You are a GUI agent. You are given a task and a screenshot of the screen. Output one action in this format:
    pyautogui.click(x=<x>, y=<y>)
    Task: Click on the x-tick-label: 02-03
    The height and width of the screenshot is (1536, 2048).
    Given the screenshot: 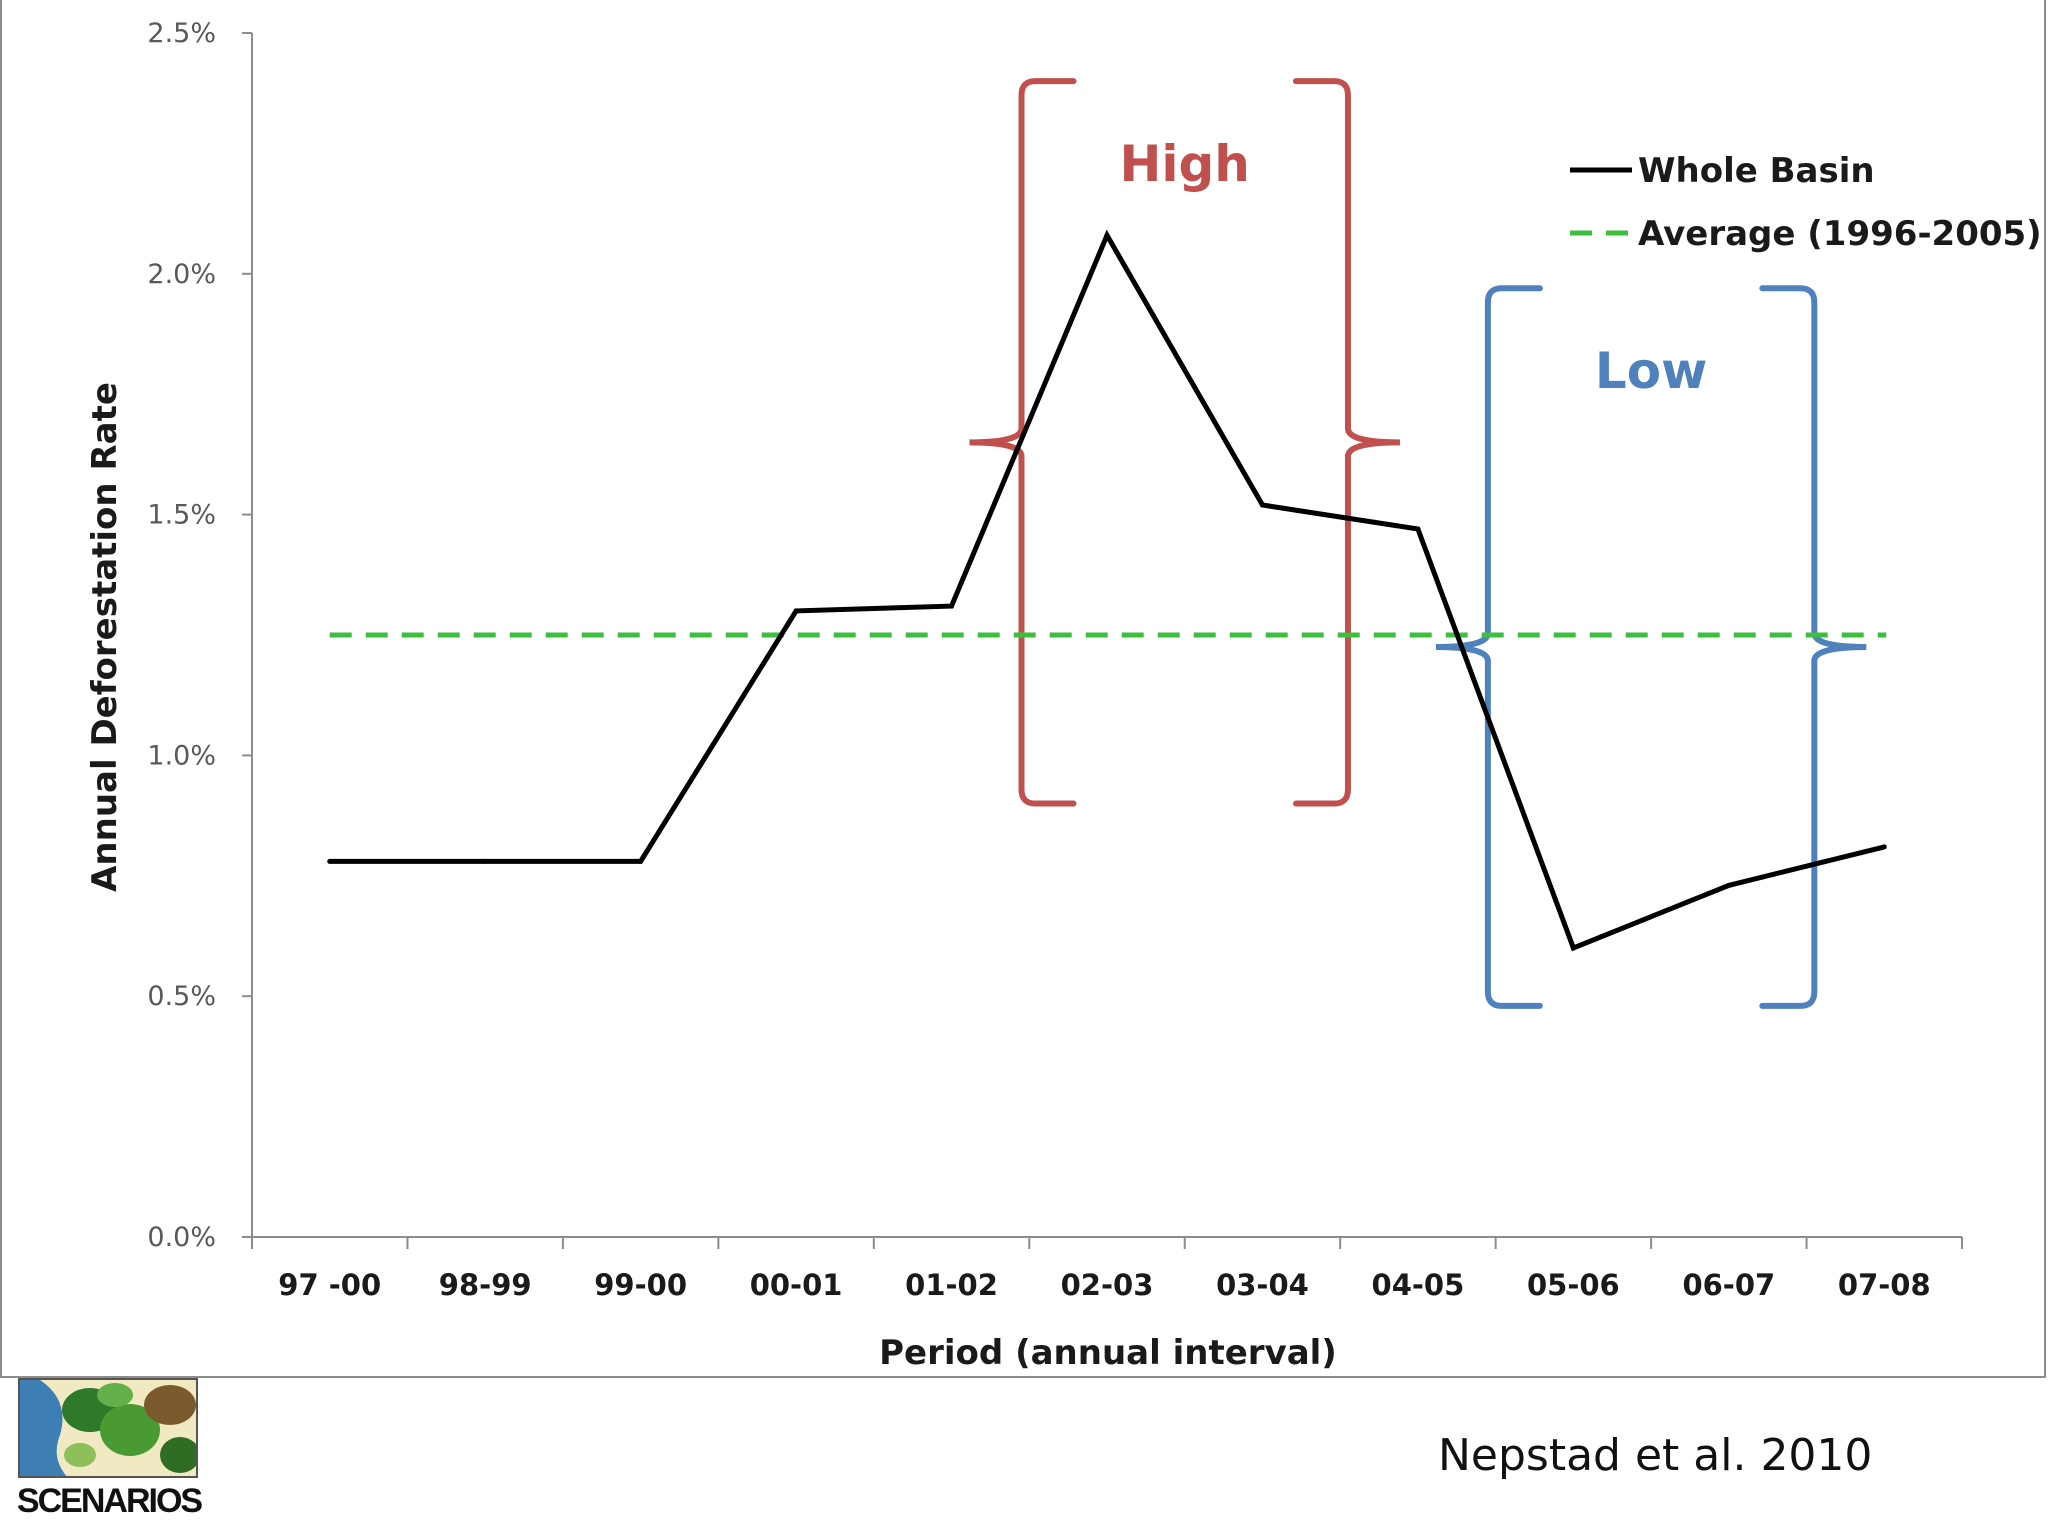 What is the action you would take?
    pyautogui.click(x=1107, y=1285)
    